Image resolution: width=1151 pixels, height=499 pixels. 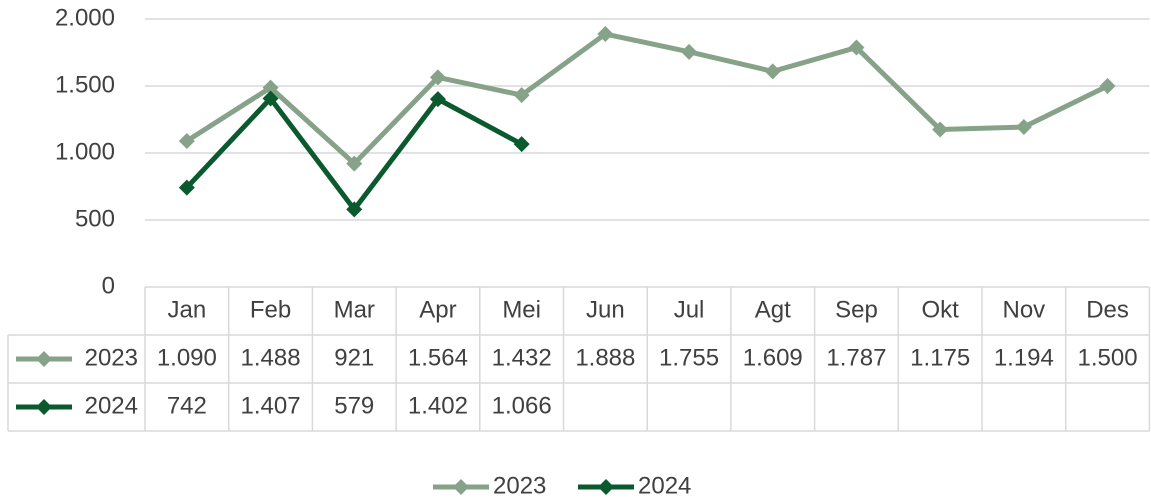 What do you see at coordinates (940, 357) in the screenshot?
I see `table-value: 1.175` at bounding box center [940, 357].